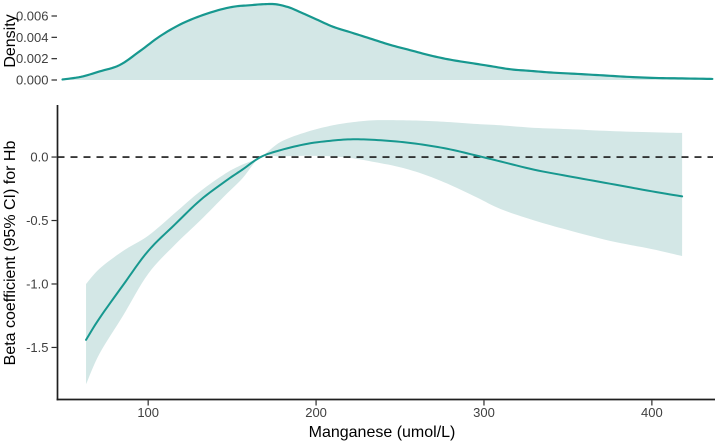 This screenshot has height=446, width=716. What do you see at coordinates (652, 412) in the screenshot?
I see `x-tick-label: 400` at bounding box center [652, 412].